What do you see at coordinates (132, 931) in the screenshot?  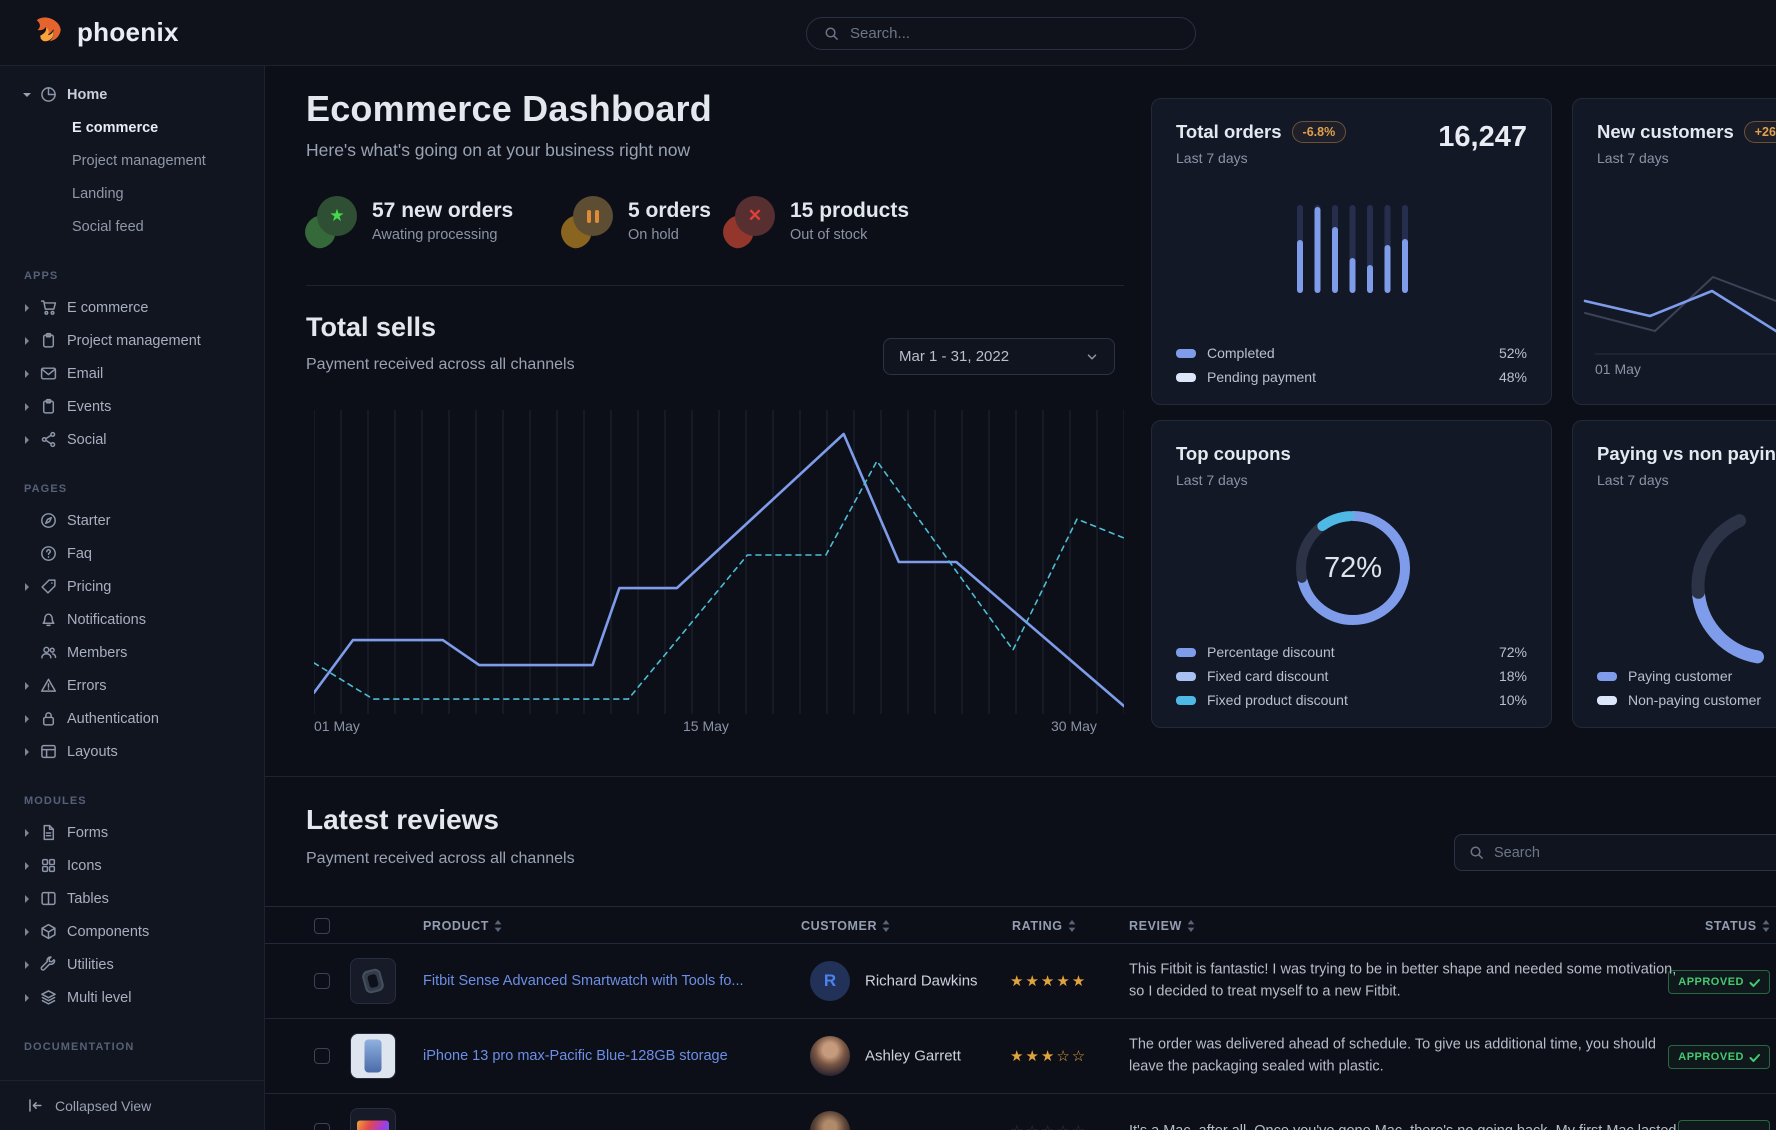 I see `sidebar-item-components: Components` at bounding box center [132, 931].